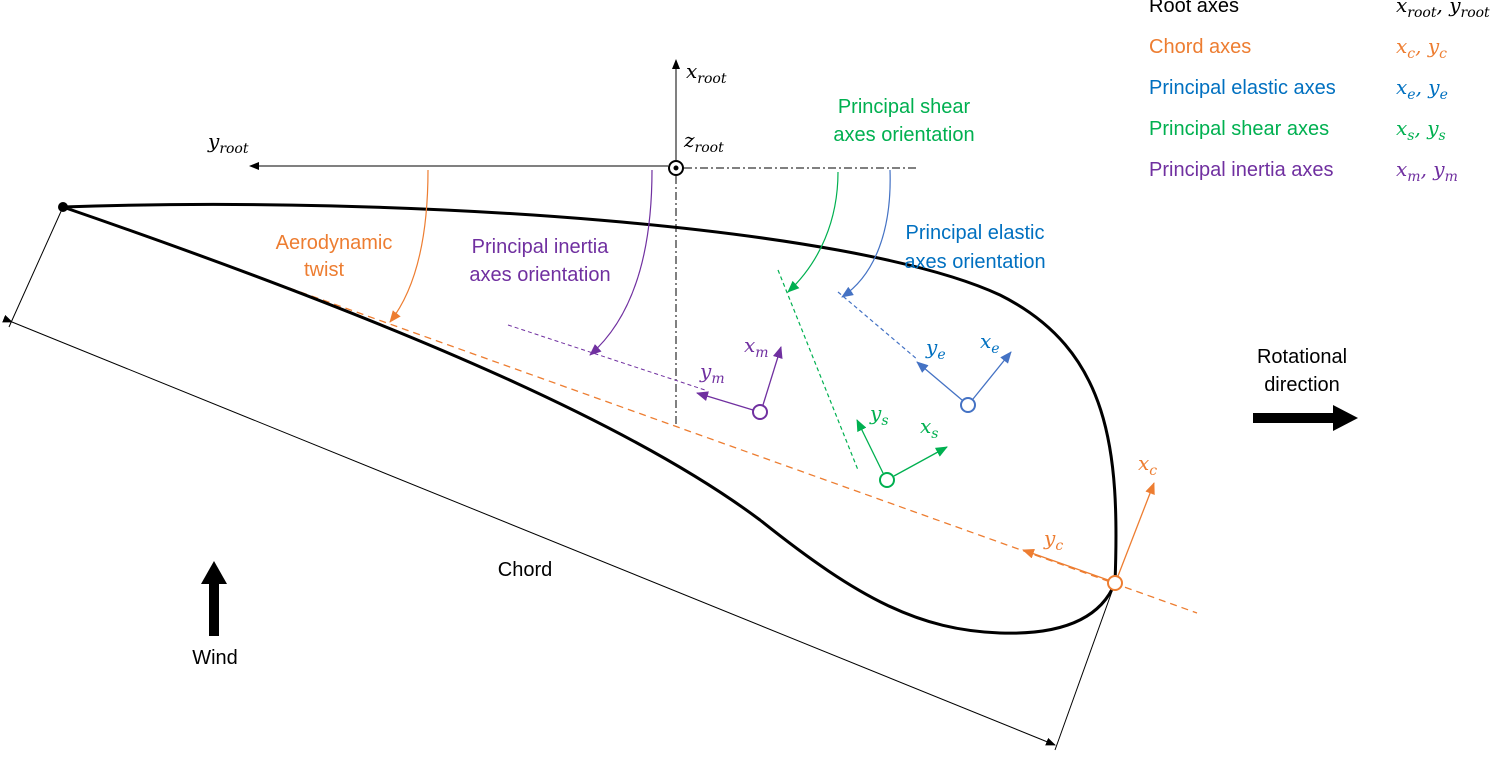 The width and height of the screenshot is (1503, 771). What do you see at coordinates (1241, 170) in the screenshot?
I see `legend-label: Principal inertia axes` at bounding box center [1241, 170].